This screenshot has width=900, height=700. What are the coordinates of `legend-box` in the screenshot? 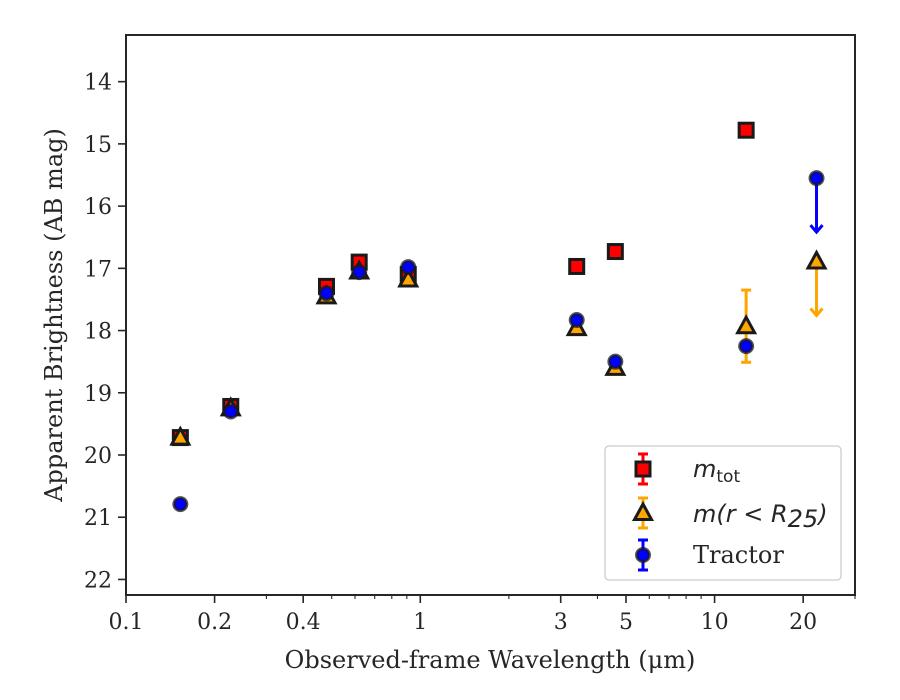 It's located at (723, 513).